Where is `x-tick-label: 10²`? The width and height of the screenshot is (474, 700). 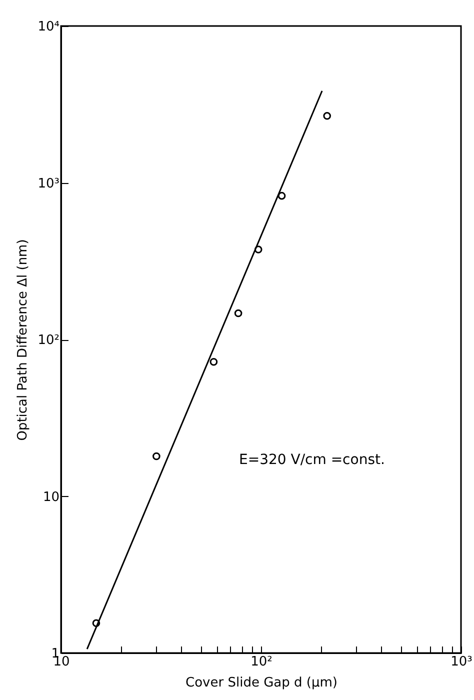 x-tick-label: 10² is located at coordinates (261, 662).